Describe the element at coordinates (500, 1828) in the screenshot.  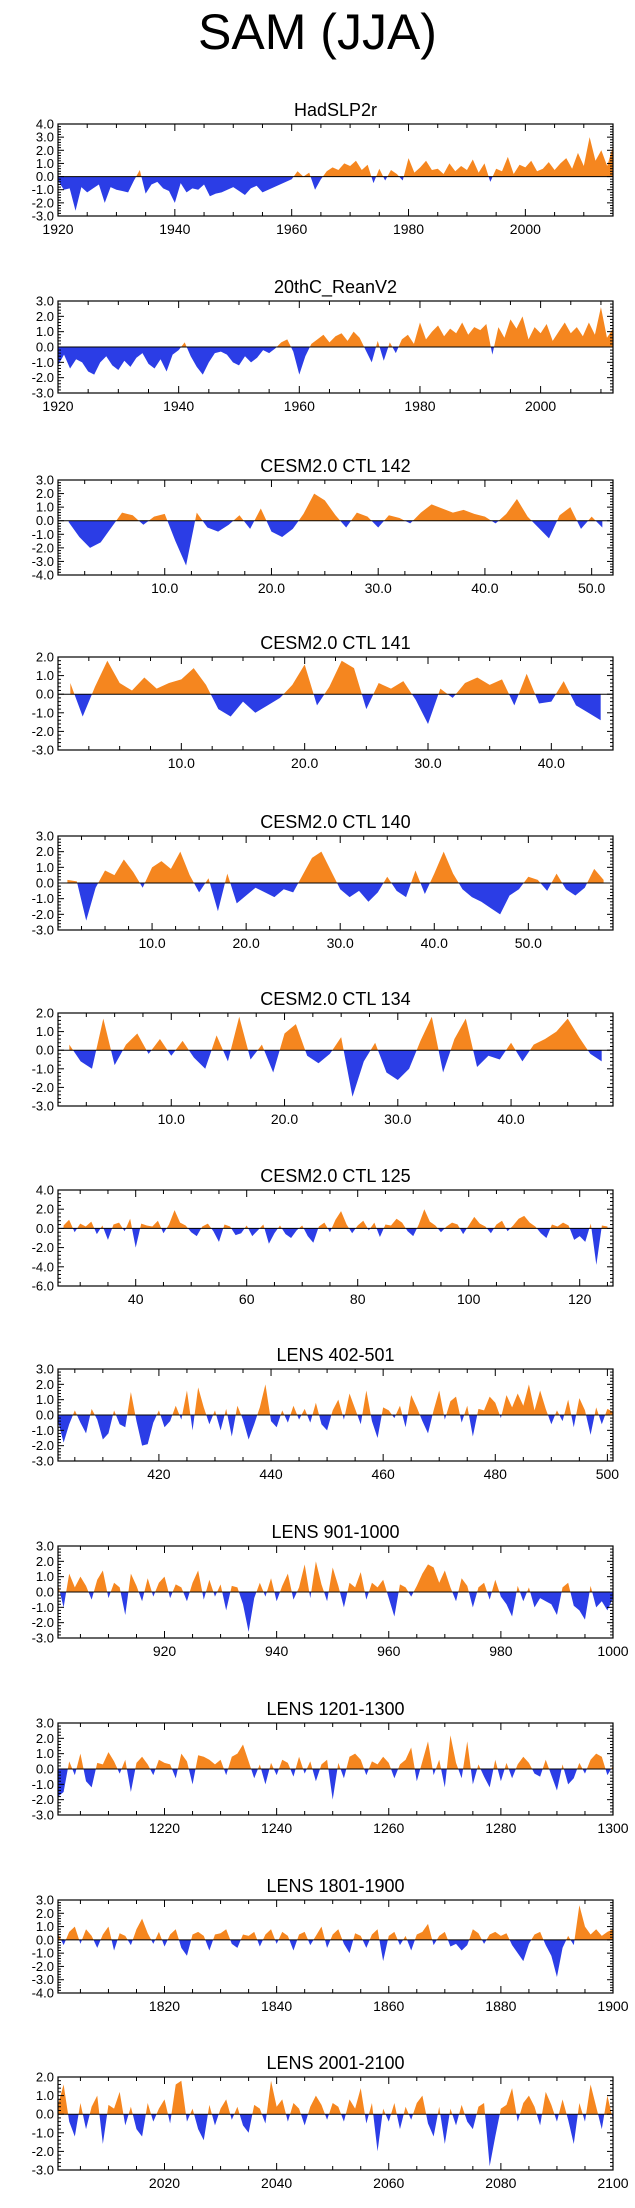
I see `x-tick-label: 1280` at that location.